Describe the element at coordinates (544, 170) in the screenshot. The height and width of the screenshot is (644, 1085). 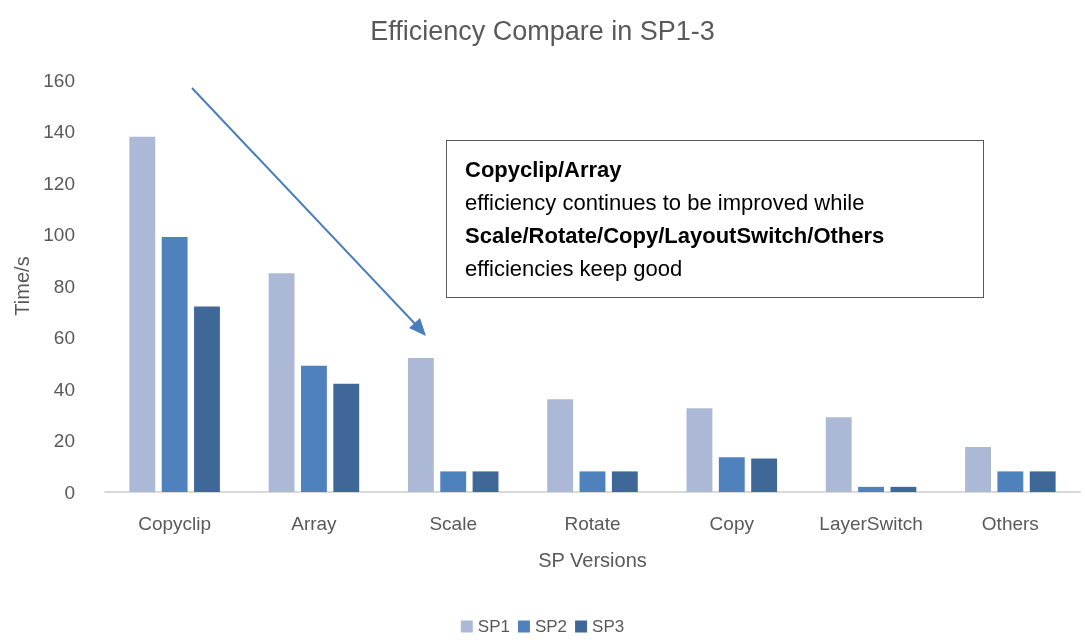
I see `annotation: Copyclip/Array` at that location.